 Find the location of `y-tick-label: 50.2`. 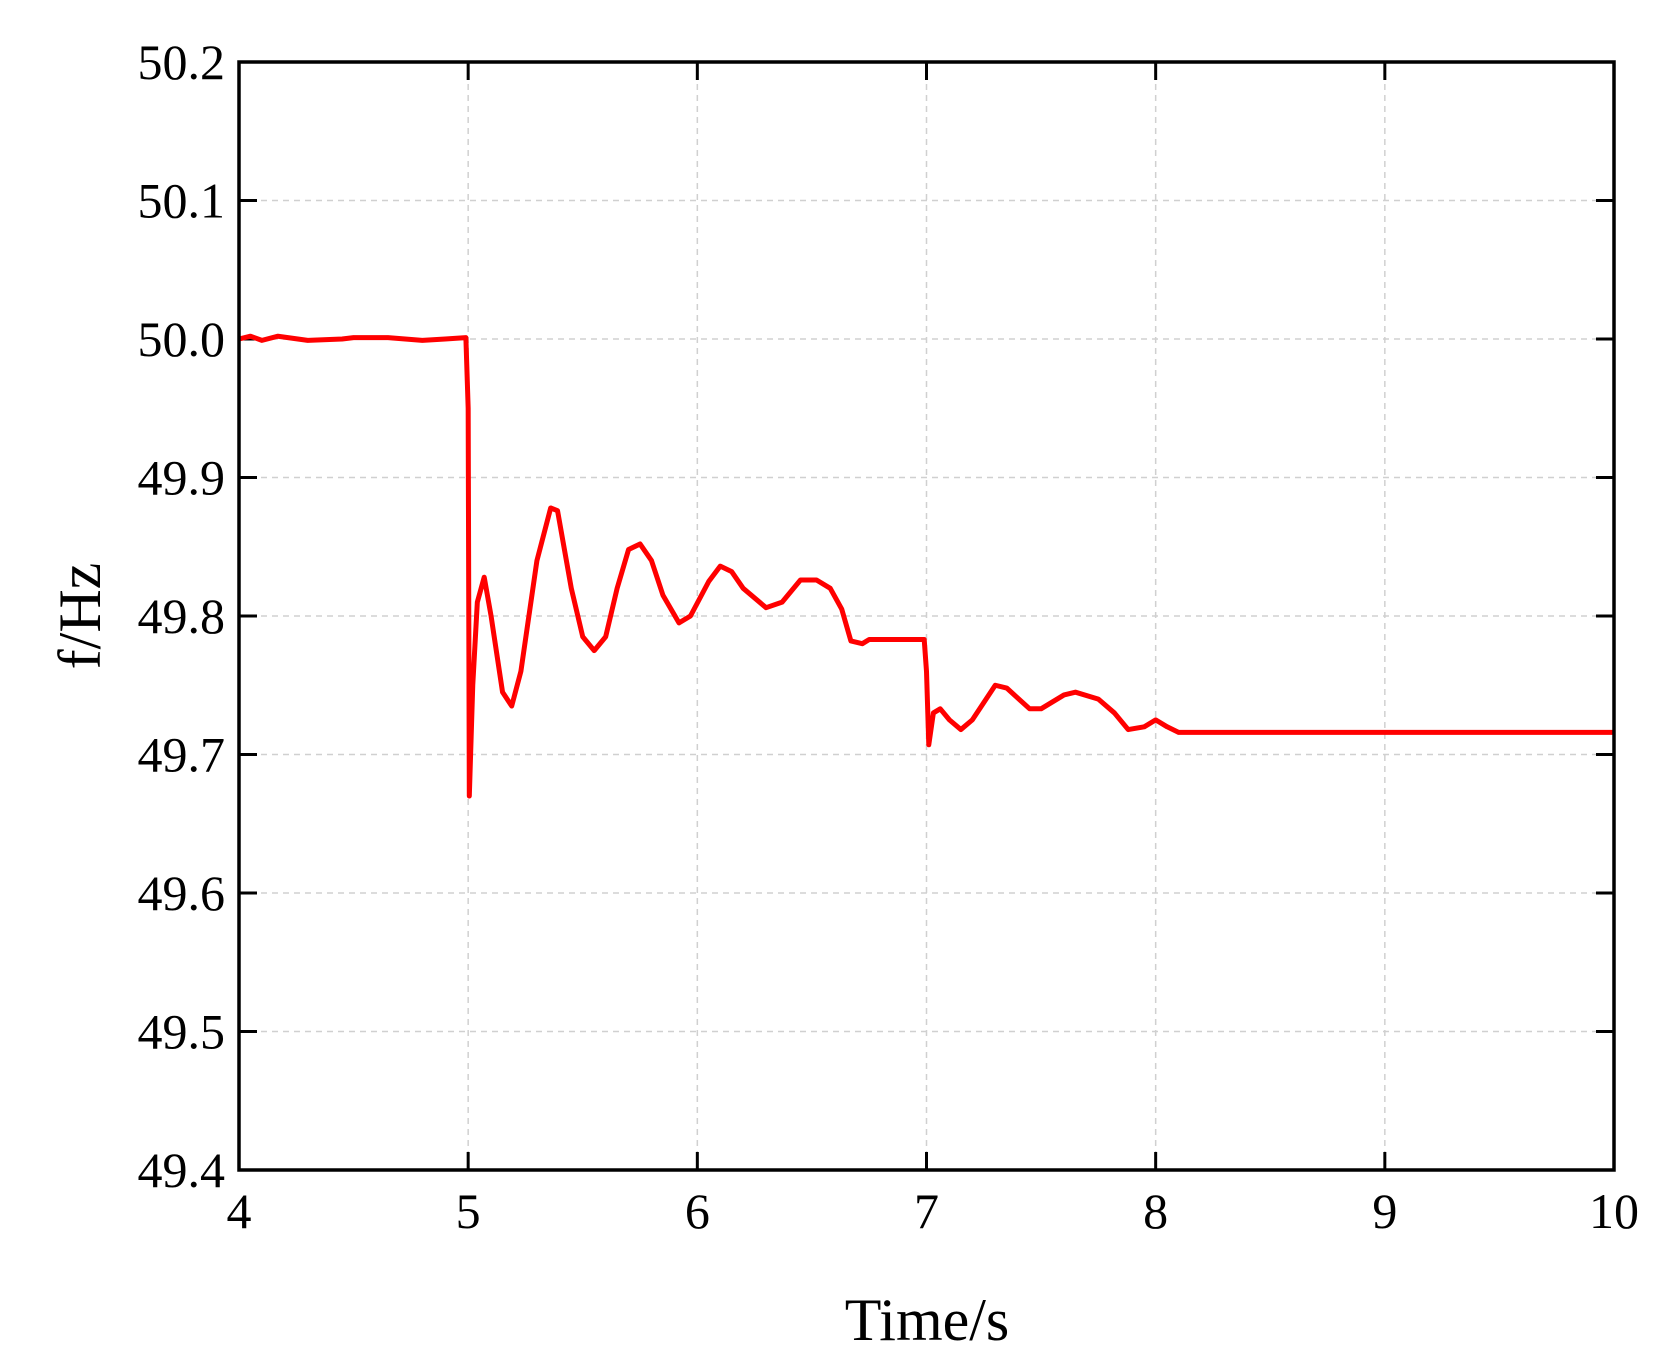

y-tick-label: 50.2 is located at coordinates (182, 62).